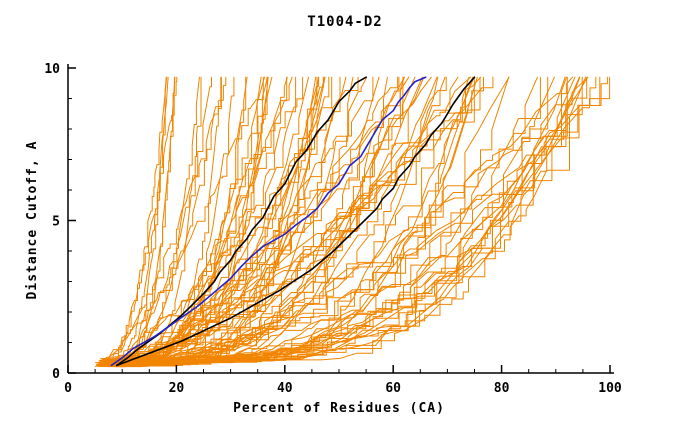  I want to click on y-axis-label: Distance Cutoff, A, so click(32, 220).